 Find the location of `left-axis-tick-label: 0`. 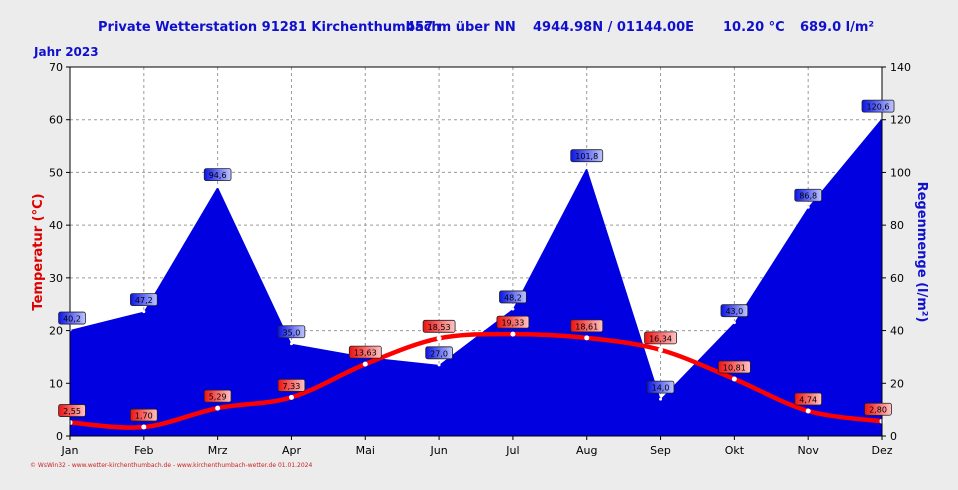

left-axis-tick-label: 0 is located at coordinates (59, 436).